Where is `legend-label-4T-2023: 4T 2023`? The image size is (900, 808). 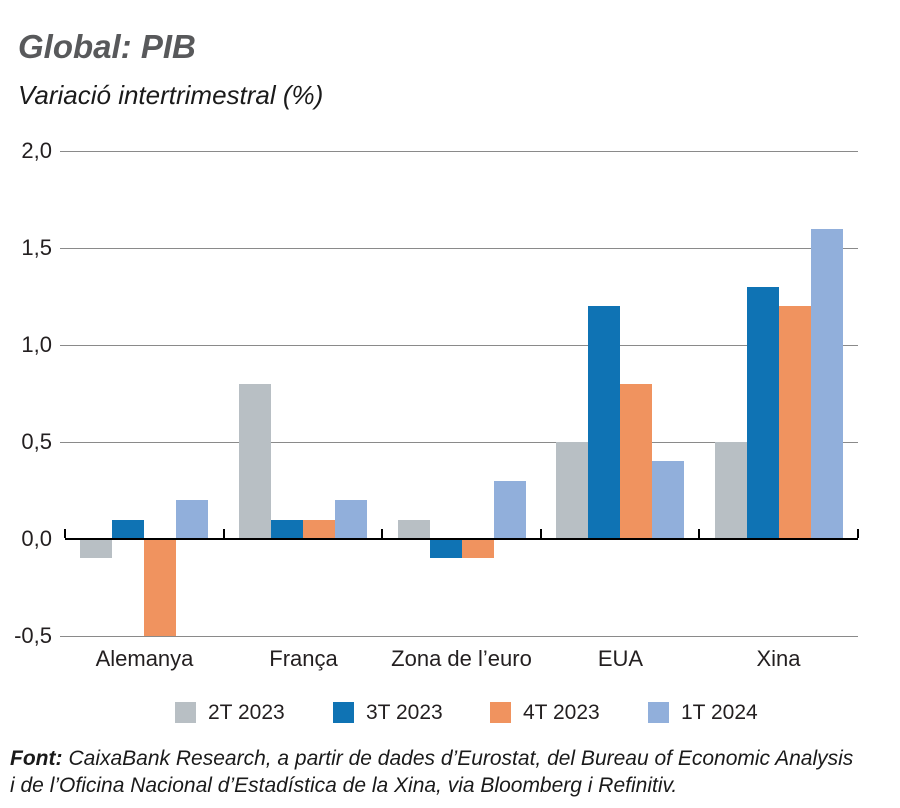 legend-label-4T-2023: 4T 2023 is located at coordinates (561, 712).